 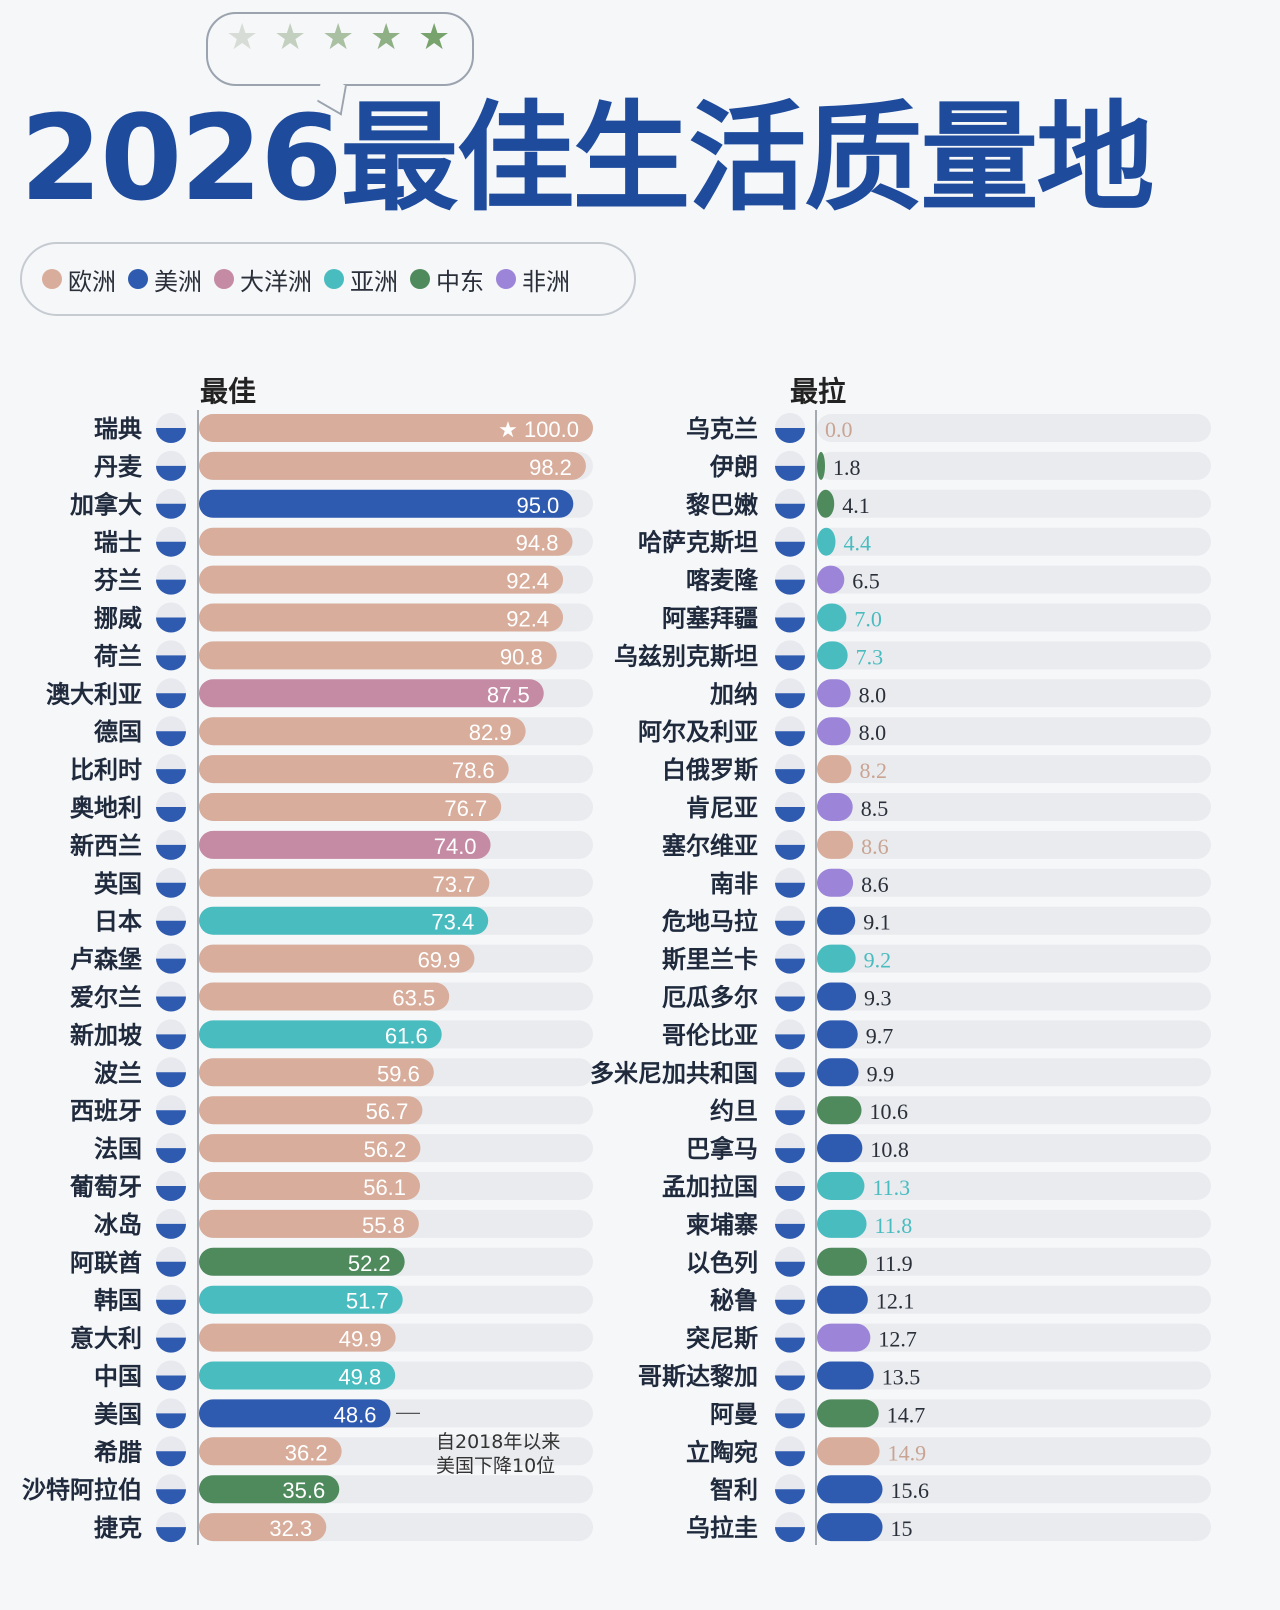 What do you see at coordinates (355, 1414) in the screenshot?
I see `best-value-label: 48.6` at bounding box center [355, 1414].